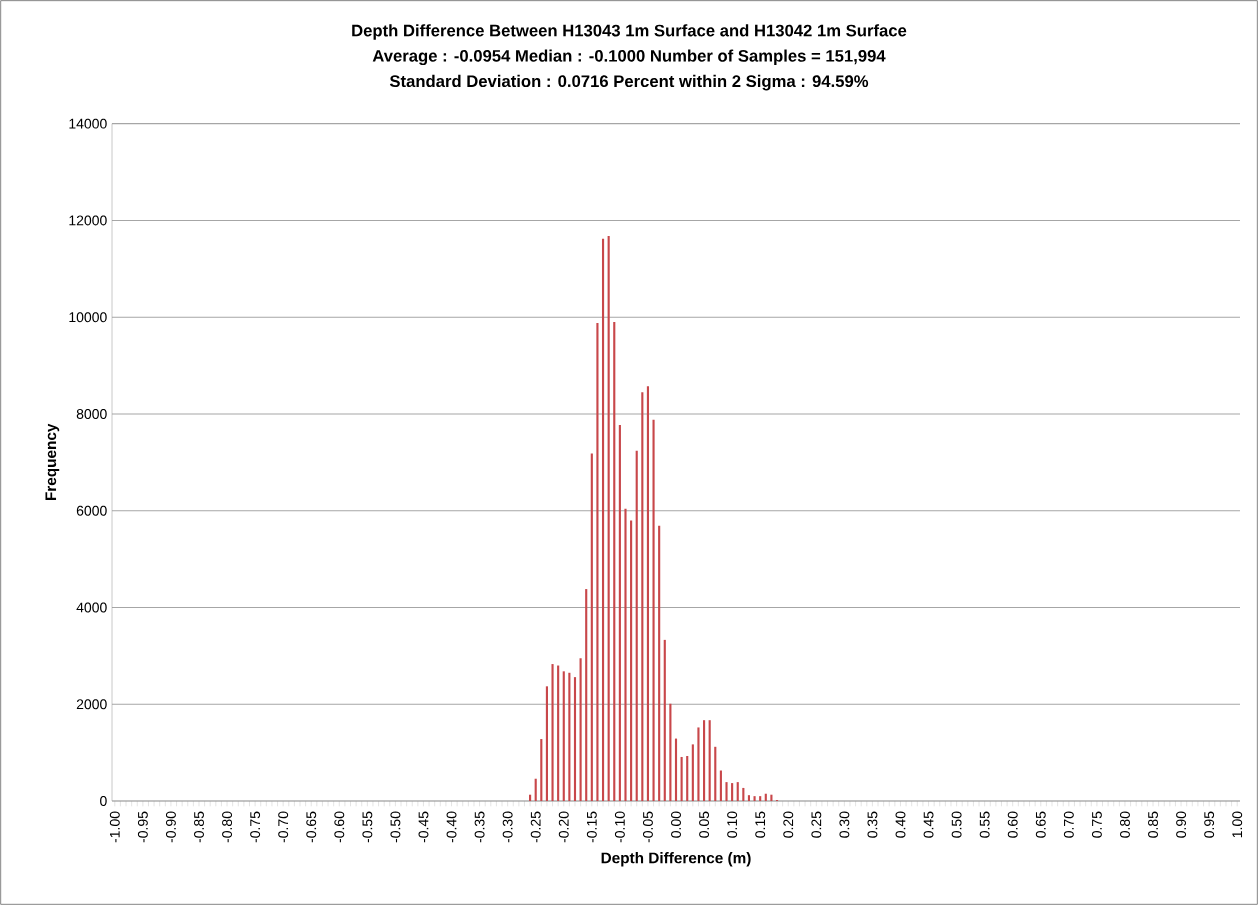 The height and width of the screenshot is (905, 1258). What do you see at coordinates (676, 824) in the screenshot?
I see `x-tick-label: 0.00` at bounding box center [676, 824].